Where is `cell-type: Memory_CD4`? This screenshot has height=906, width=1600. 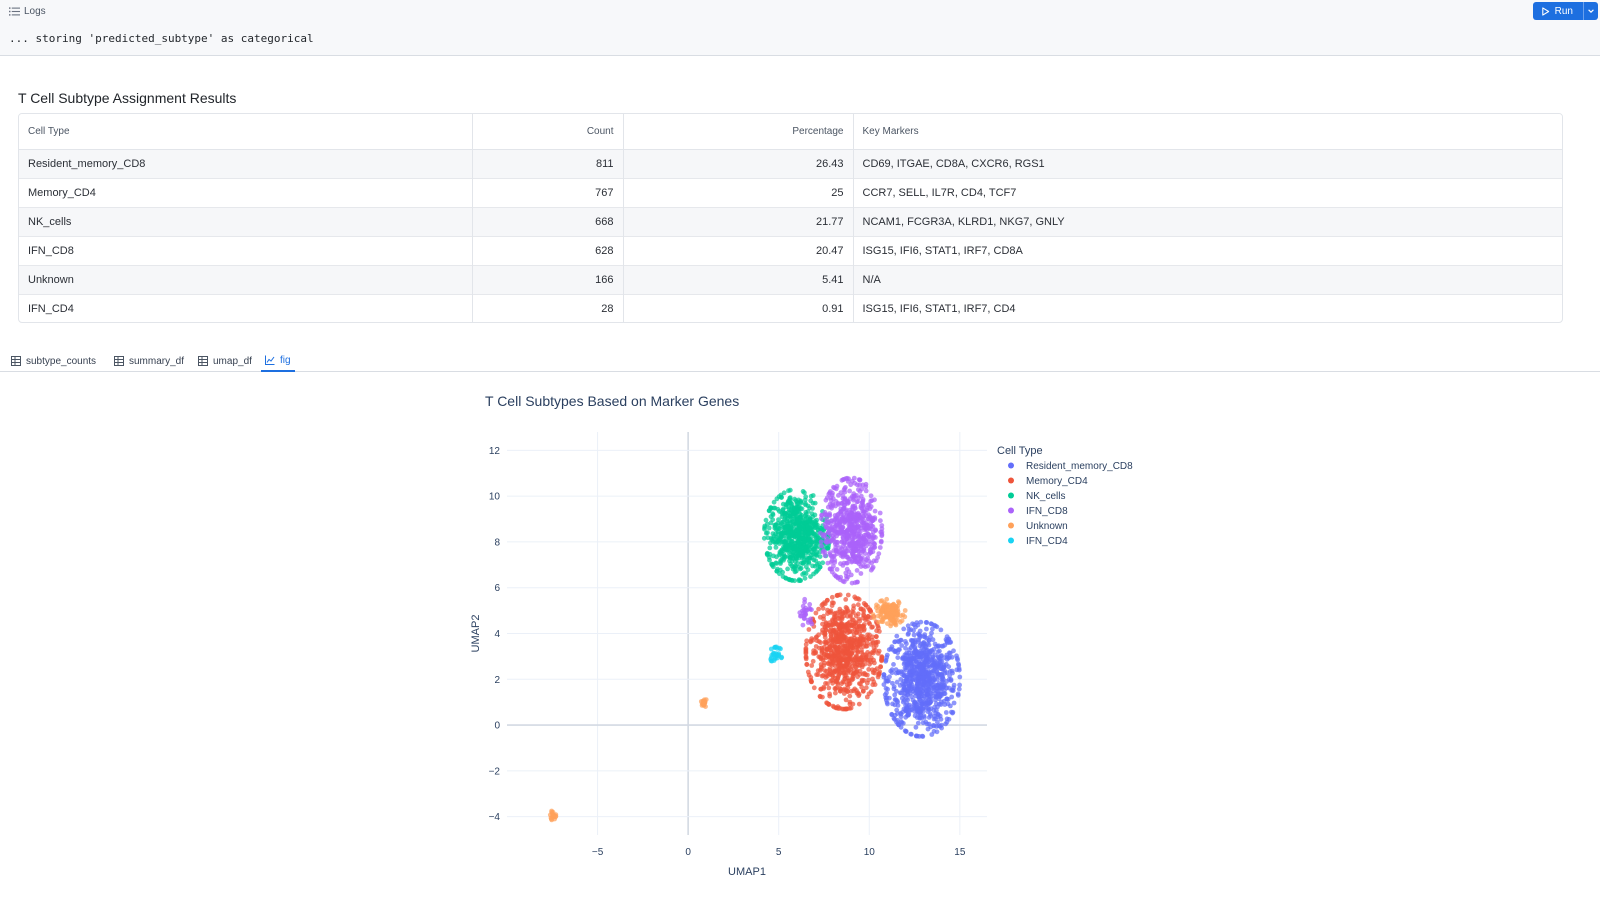 cell-type: Memory_CD4 is located at coordinates (245, 192).